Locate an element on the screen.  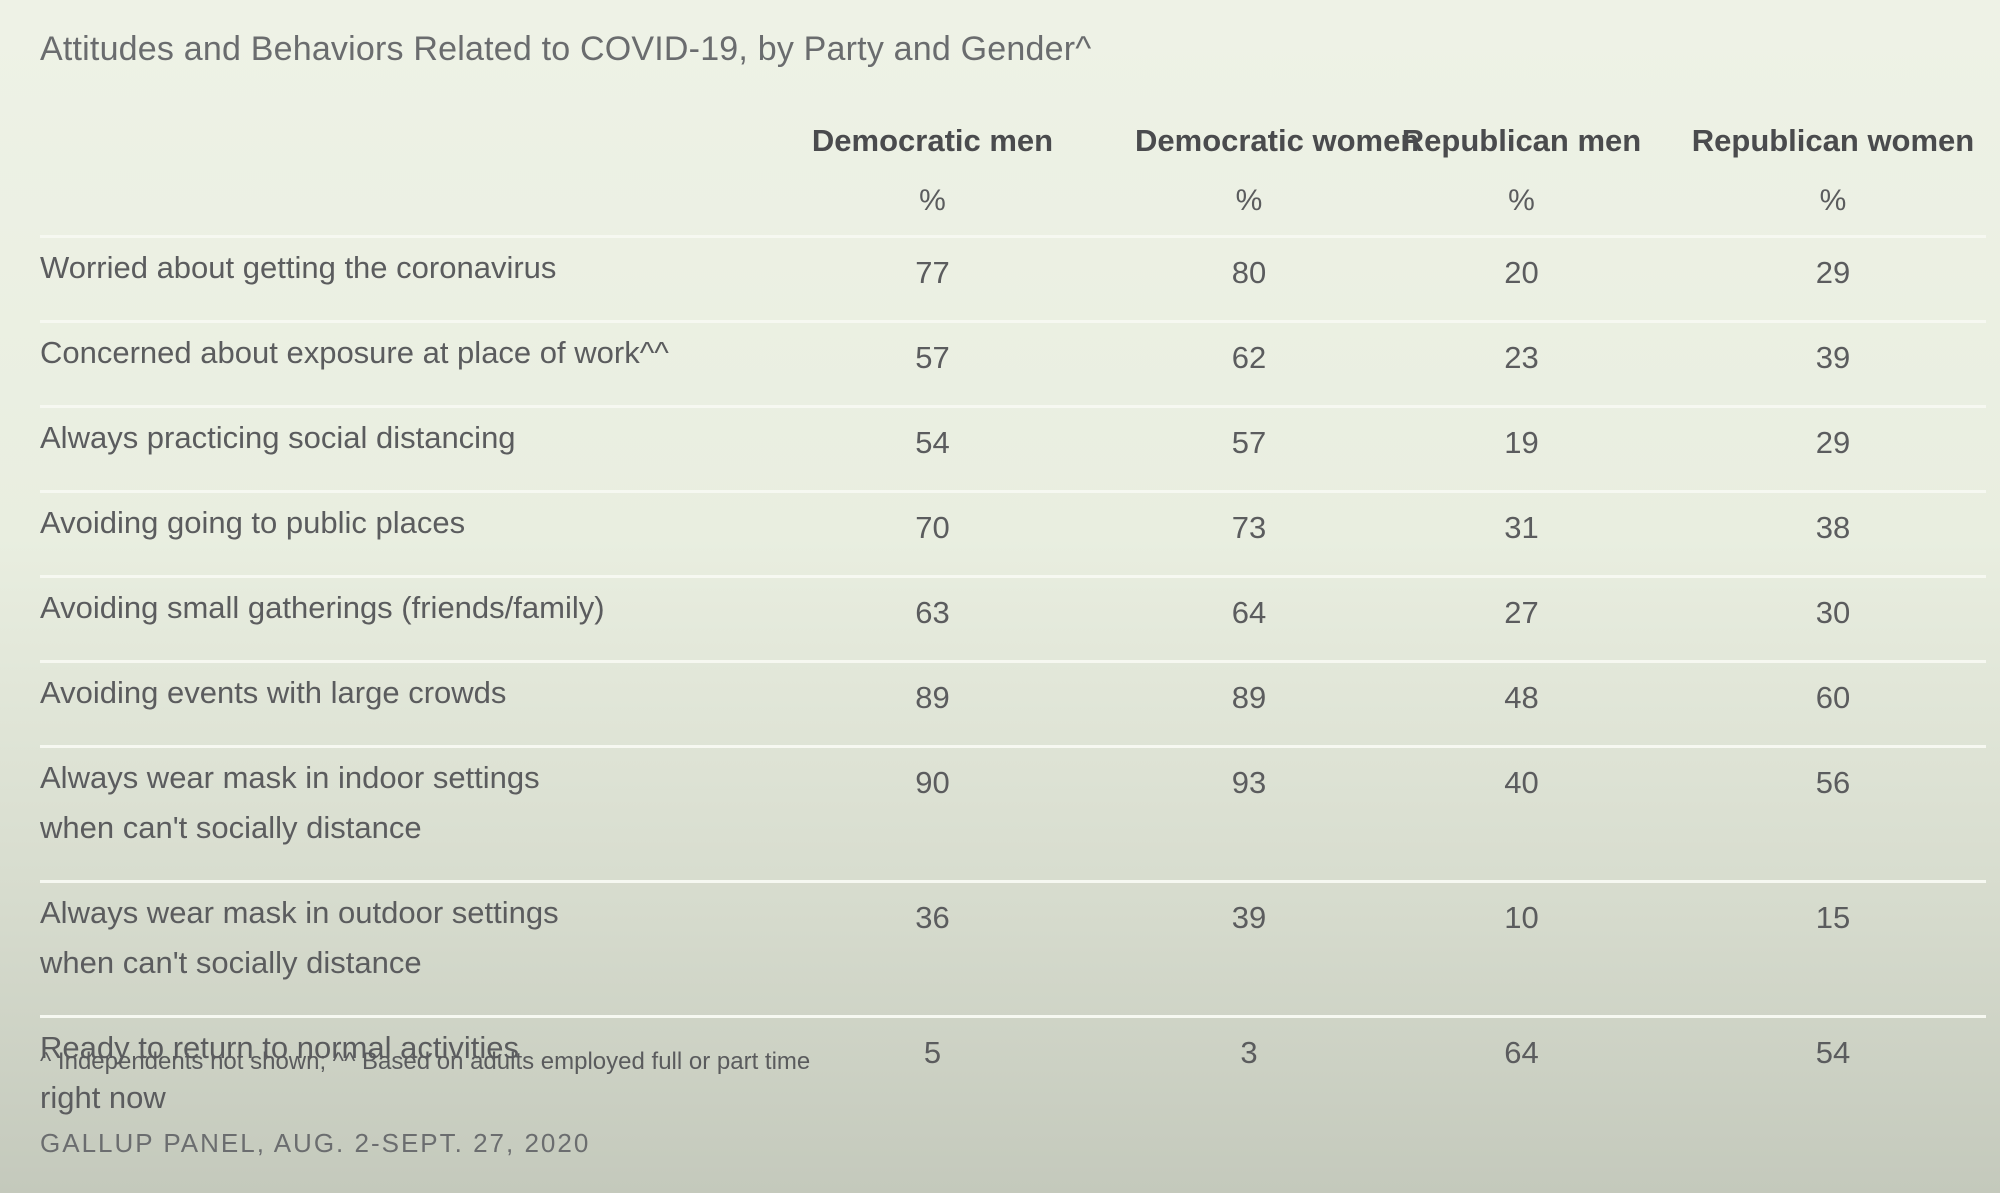
cell-value: 19 is located at coordinates (1521, 449).